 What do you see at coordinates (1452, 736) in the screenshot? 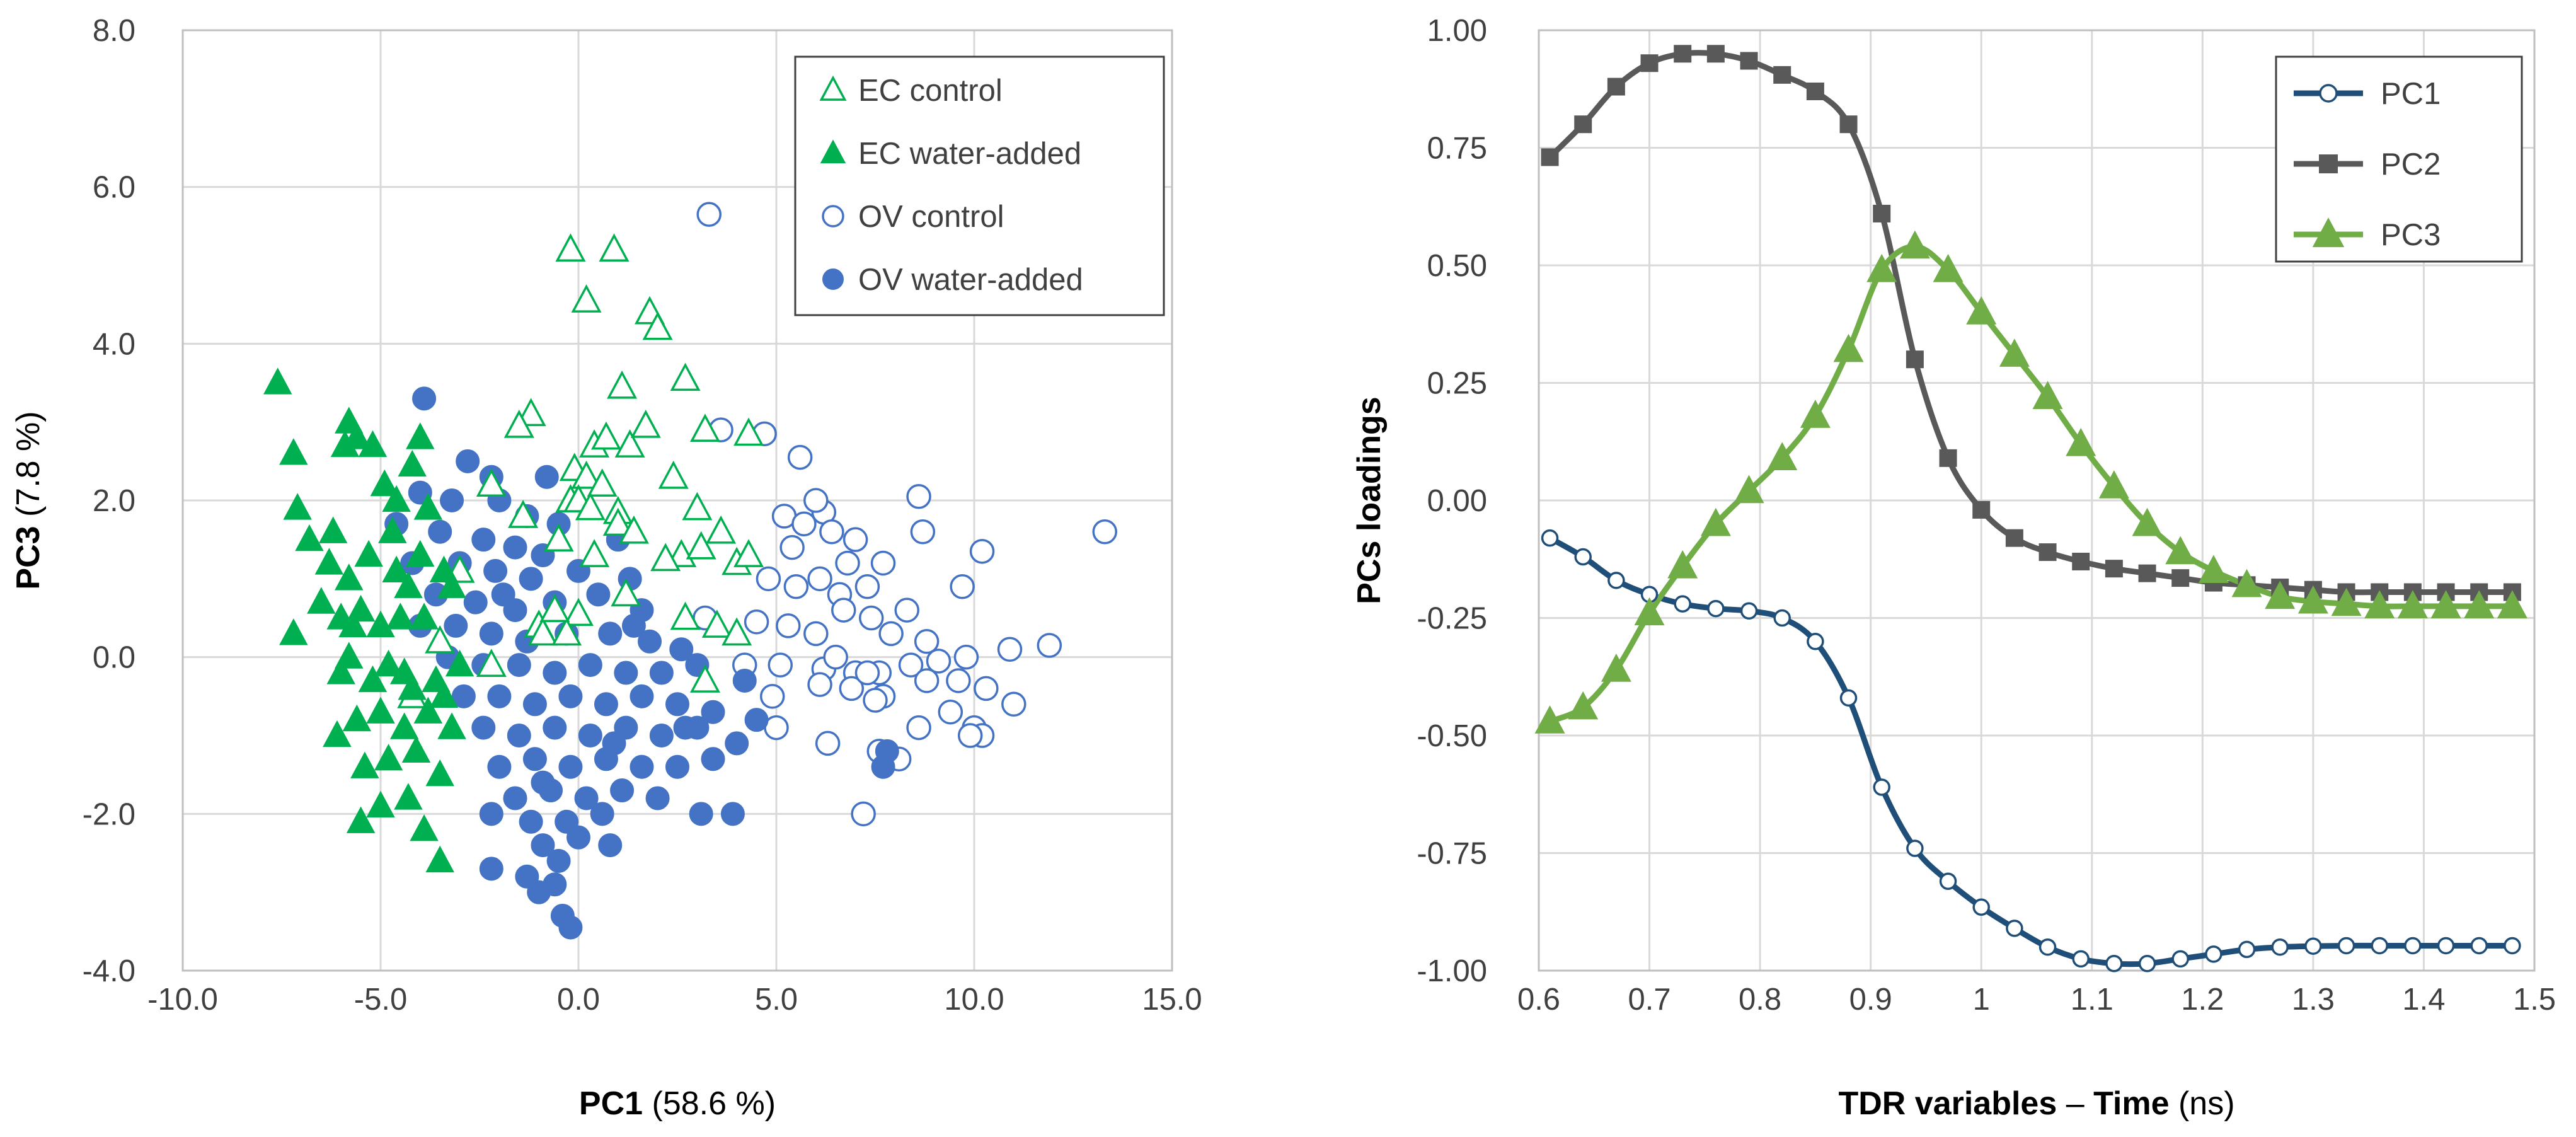
I see `right-y-tick-label: -0.50` at bounding box center [1452, 736].